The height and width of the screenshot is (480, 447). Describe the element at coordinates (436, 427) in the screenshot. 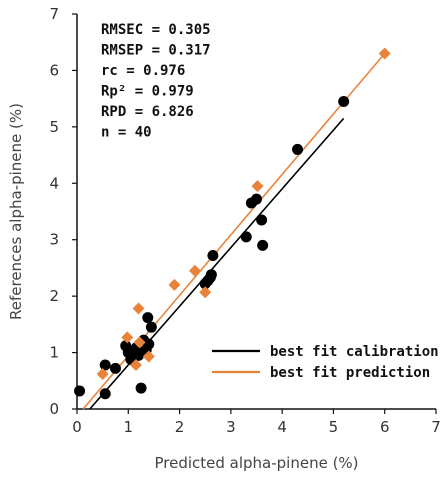

I see `x-tick-label: 7` at that location.